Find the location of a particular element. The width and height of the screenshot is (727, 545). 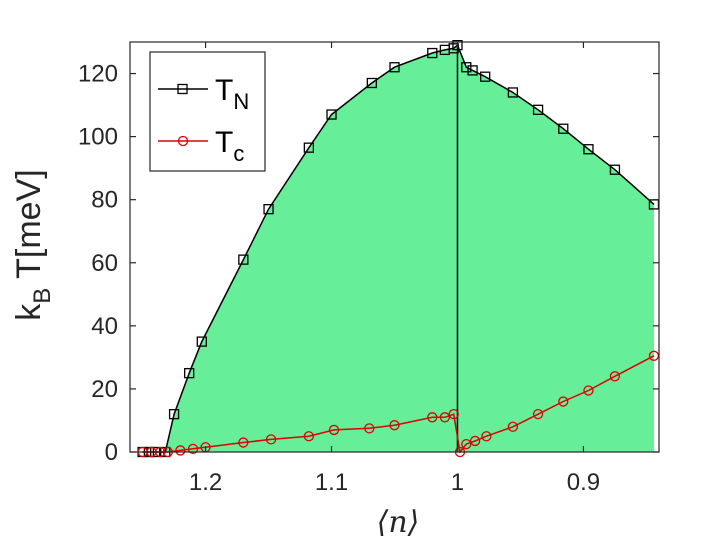

y-tick-label: 60 is located at coordinates (104, 263).